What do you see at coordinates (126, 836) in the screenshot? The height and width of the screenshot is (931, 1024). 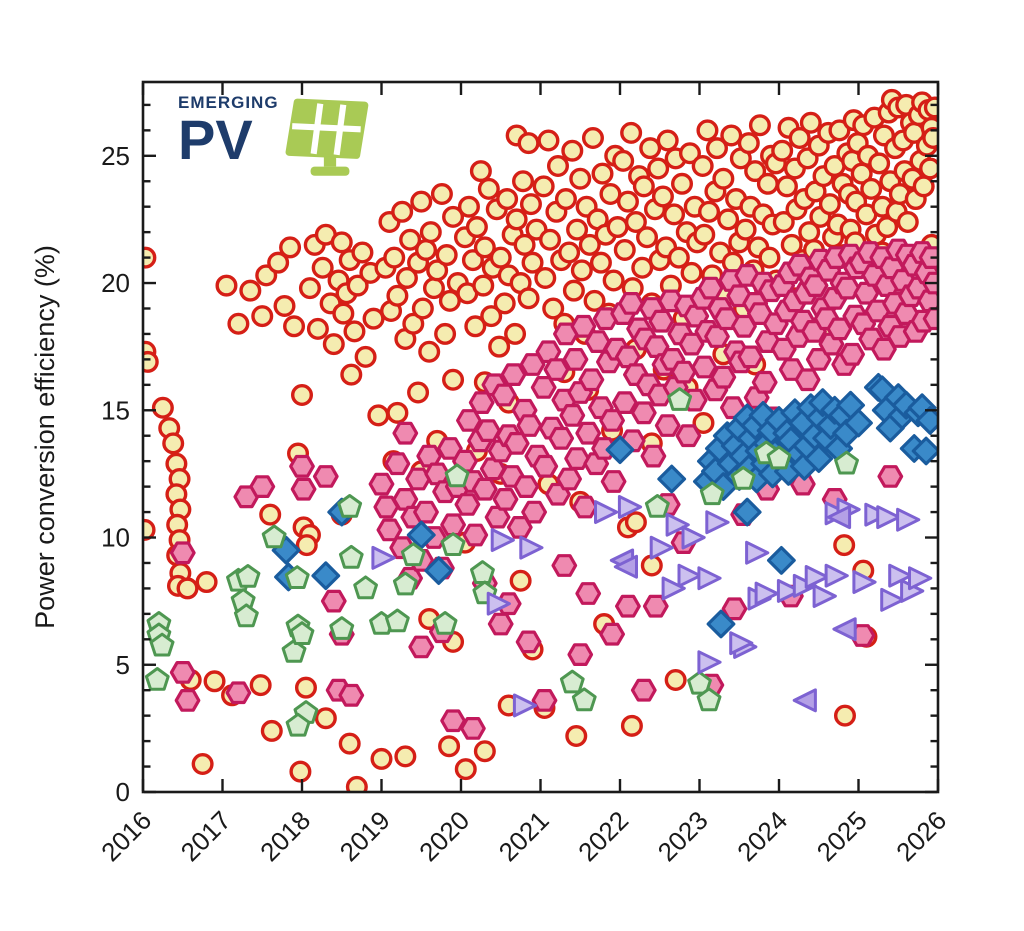 I see `x-tick-label: 2016` at bounding box center [126, 836].